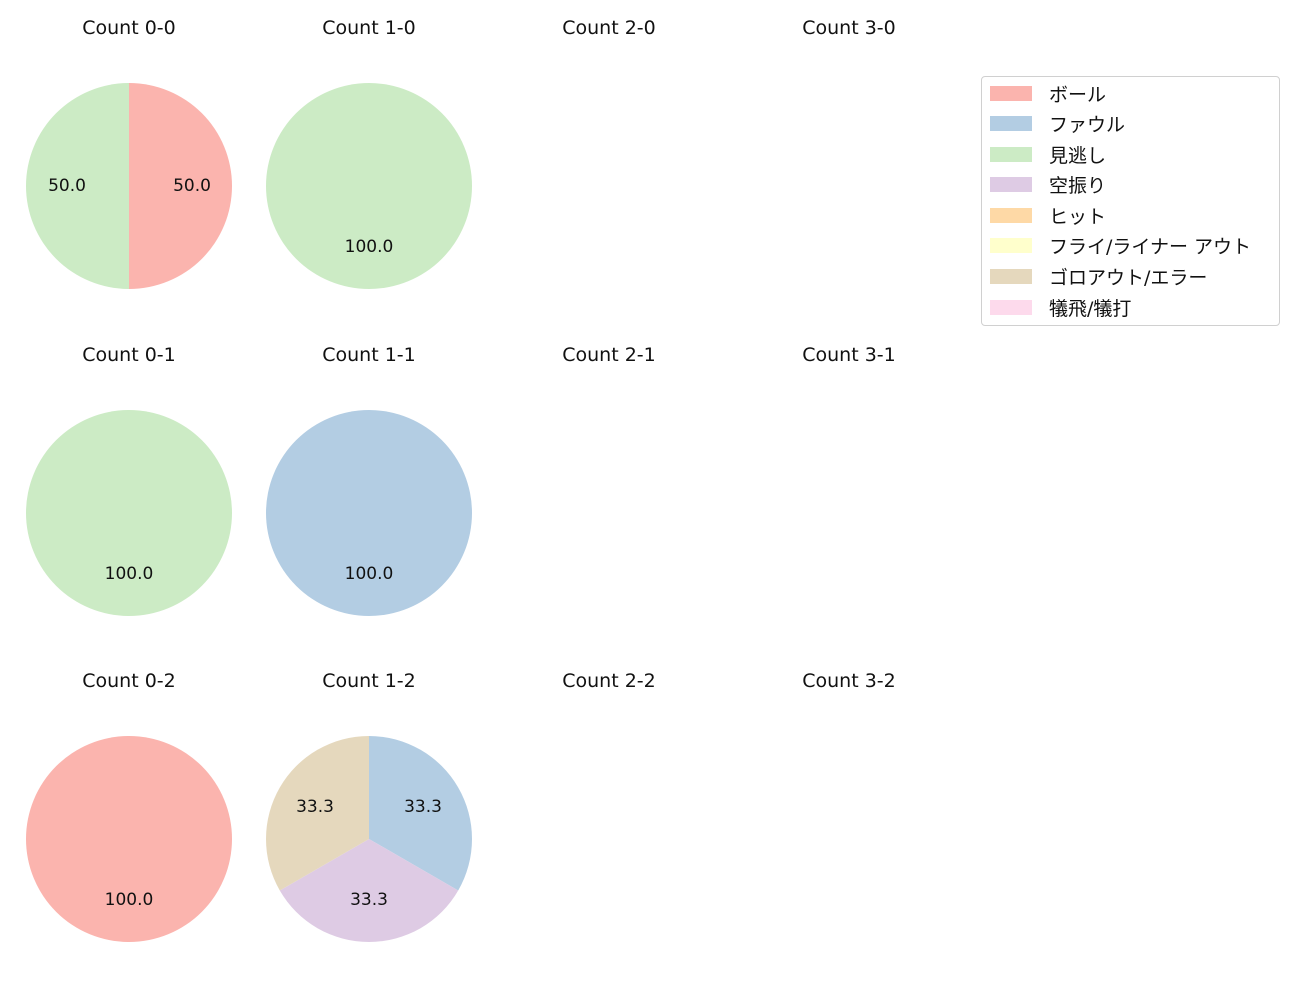  I want to click on legend-item-sacrifice: 犠飛/犠打, so click(1060, 308).